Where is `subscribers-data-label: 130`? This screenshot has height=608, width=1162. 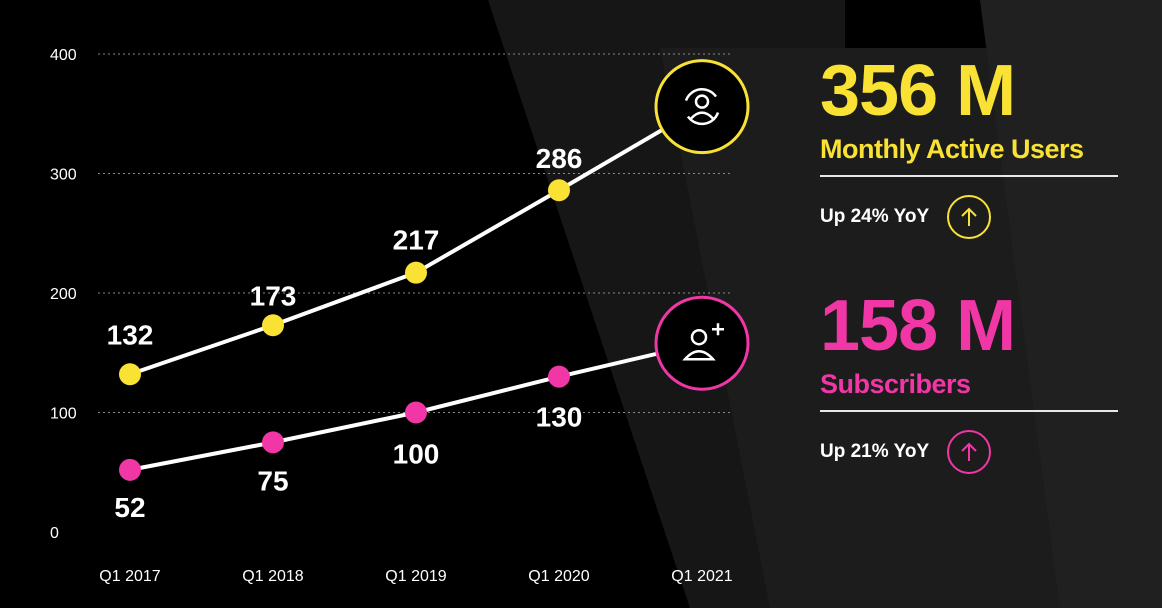 subscribers-data-label: 130 is located at coordinates (559, 417).